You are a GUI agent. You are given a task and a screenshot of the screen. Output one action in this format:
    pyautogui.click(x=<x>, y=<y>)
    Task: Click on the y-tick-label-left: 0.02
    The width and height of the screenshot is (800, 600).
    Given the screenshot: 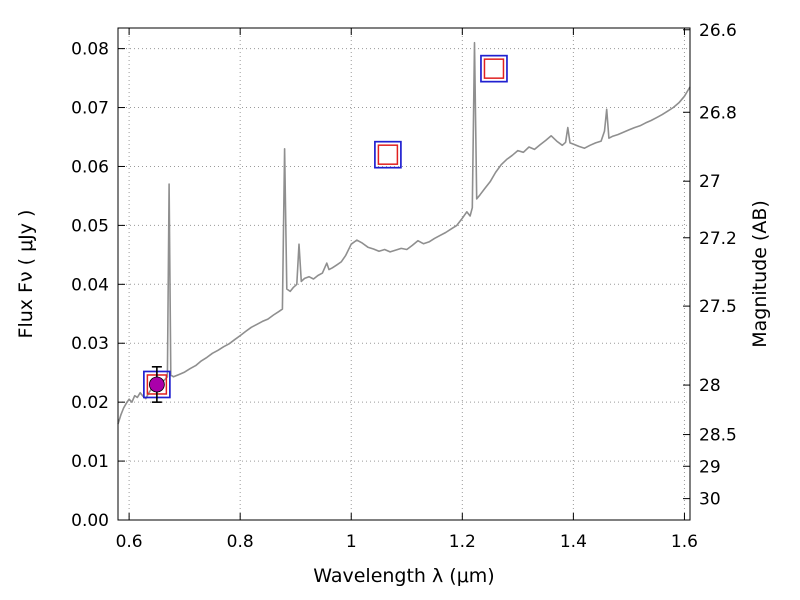 What is the action you would take?
    pyautogui.click(x=90, y=403)
    